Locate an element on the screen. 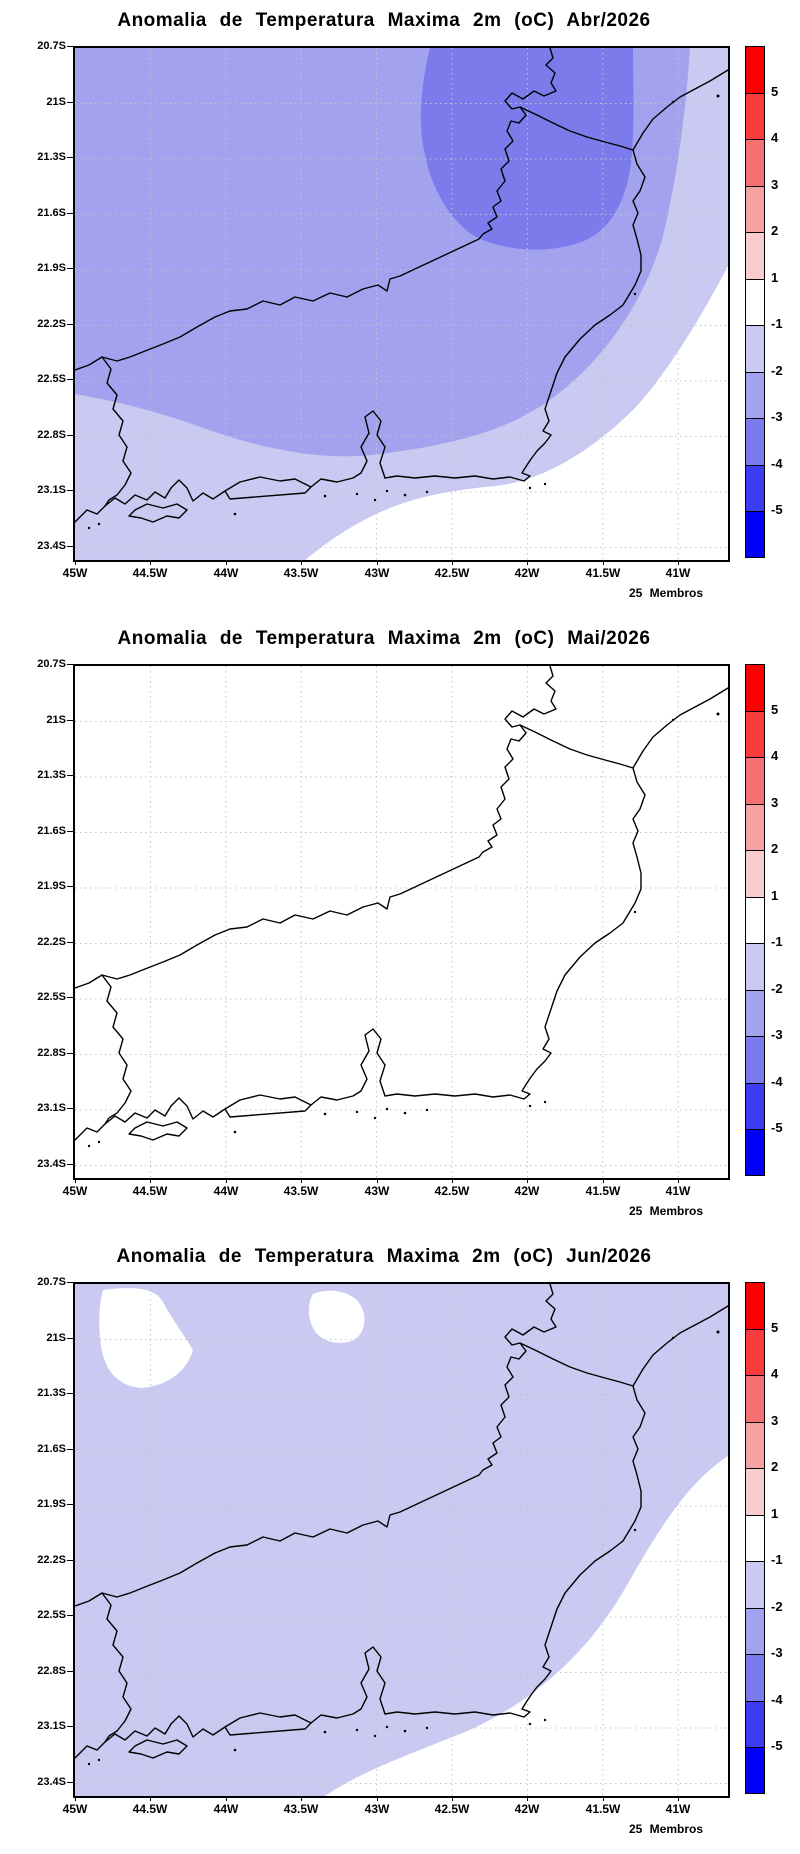 The width and height of the screenshot is (800, 1854). y-axis-tick-label: 21.3S is located at coordinates (51, 1393).